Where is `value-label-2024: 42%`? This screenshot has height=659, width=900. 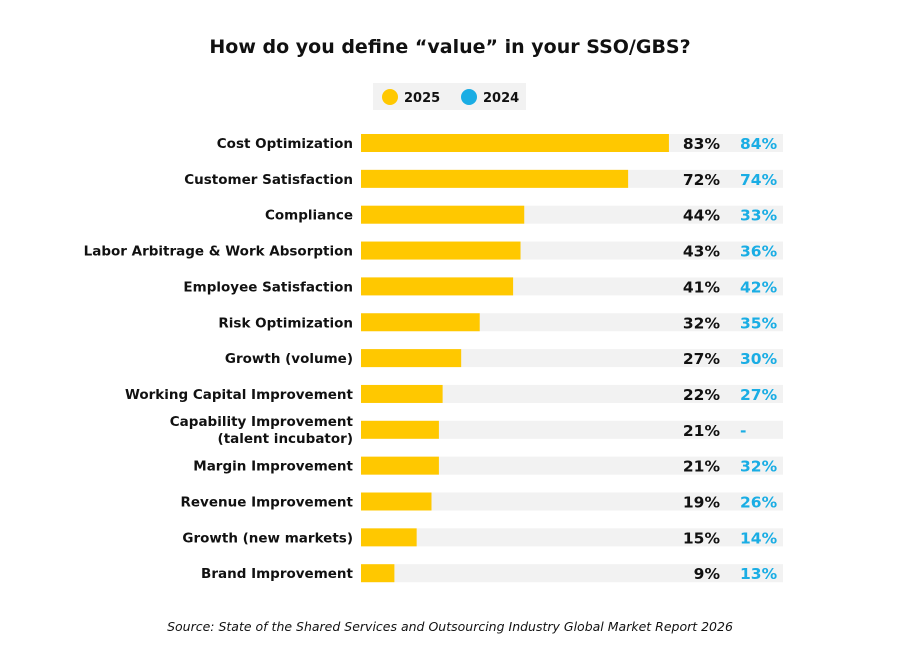
value-label-2024: 42% is located at coordinates (759, 287).